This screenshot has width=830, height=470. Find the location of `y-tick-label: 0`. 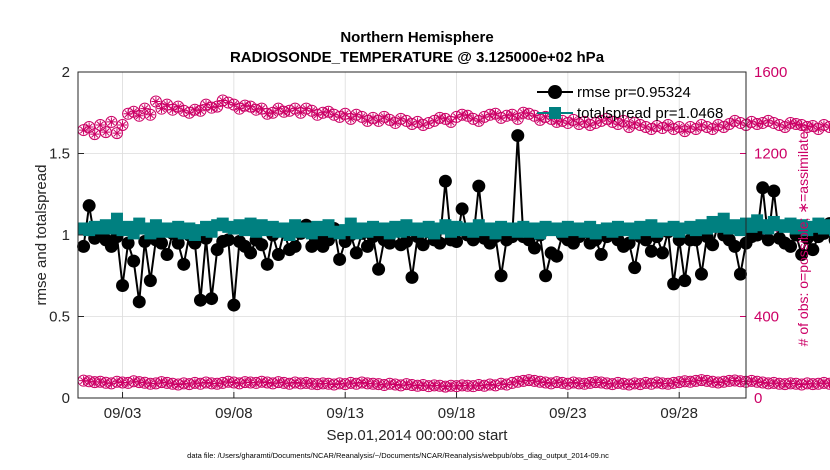

y-tick-label: 0 is located at coordinates (66, 398).